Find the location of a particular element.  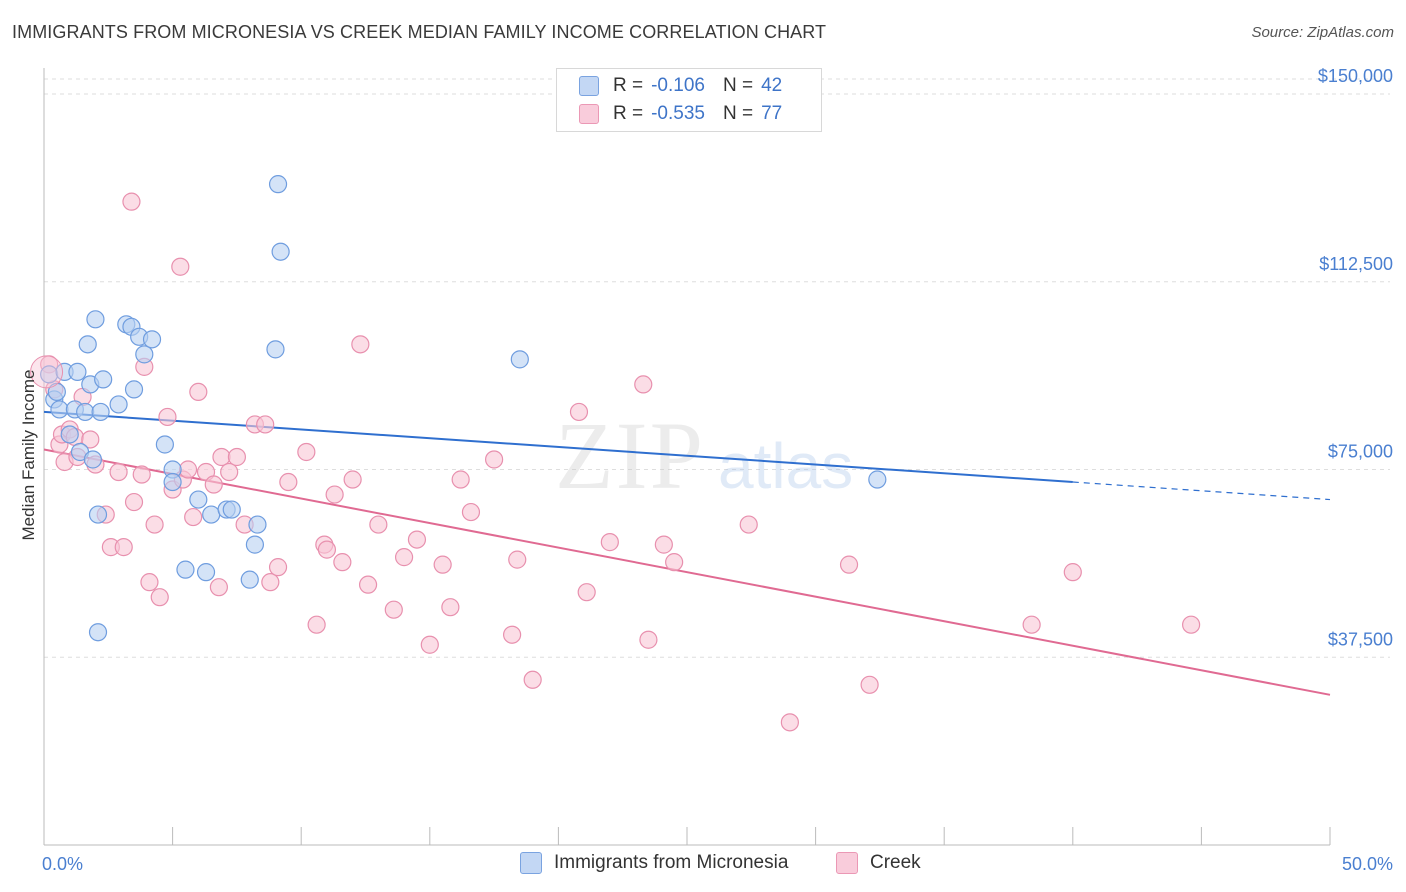

legend-item-creek: Creek is located at coordinates (878, 863).